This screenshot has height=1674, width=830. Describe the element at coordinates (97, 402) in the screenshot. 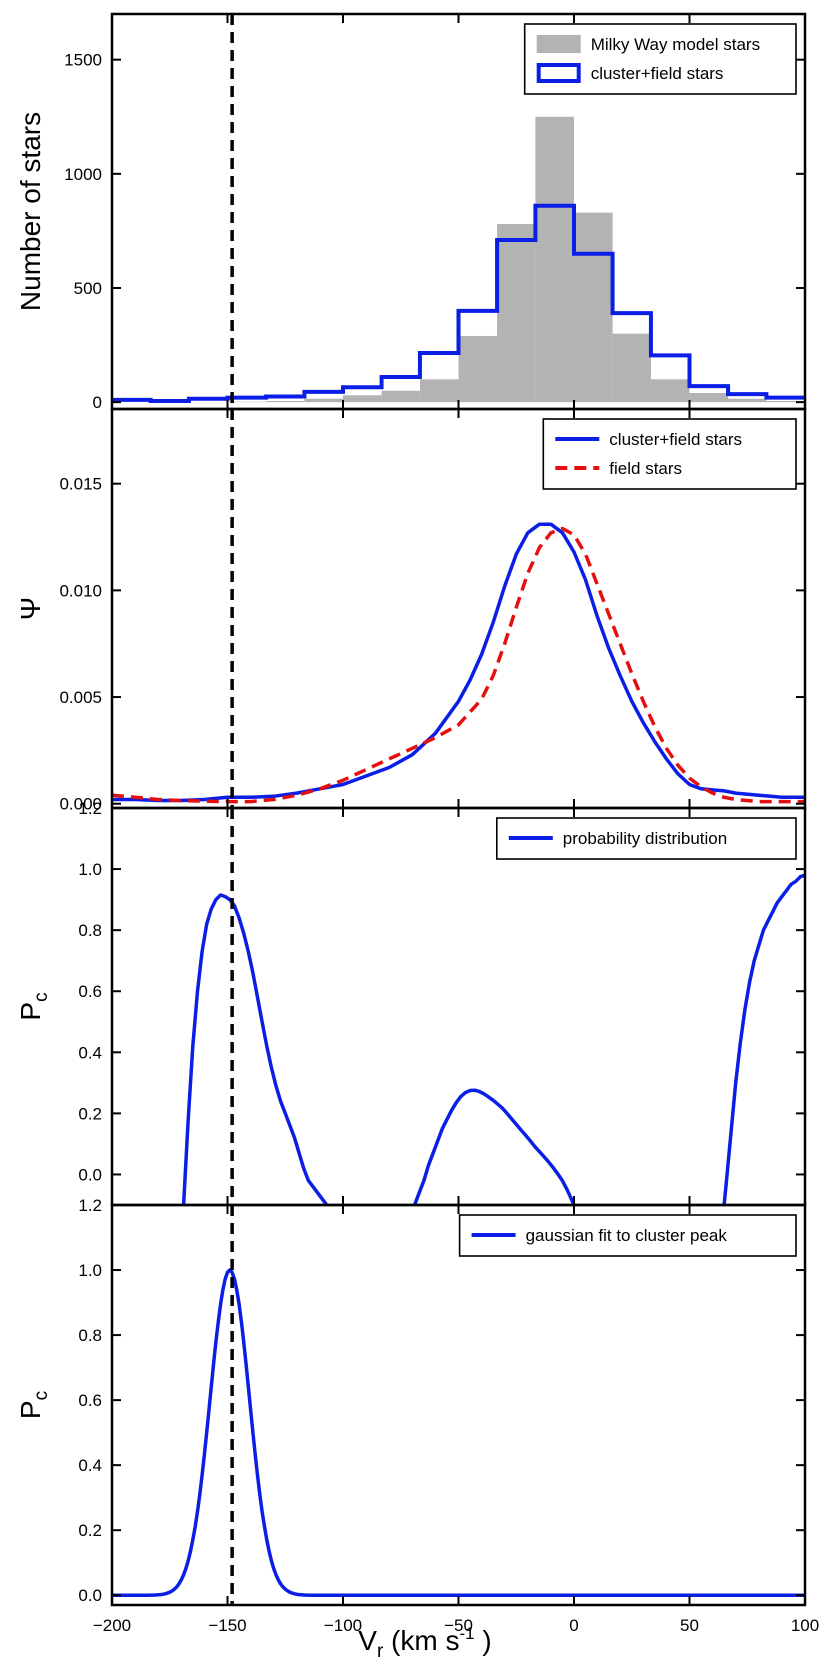

I see `y-tick-label: 0` at that location.